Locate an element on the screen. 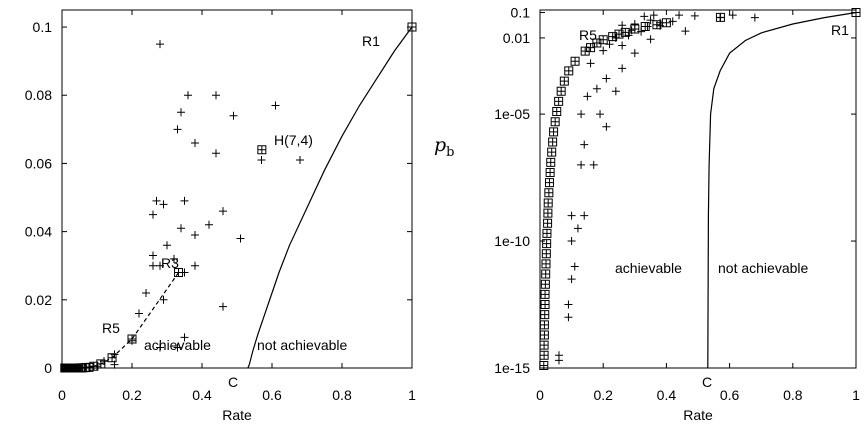  right-y-axis-label: pb is located at coordinates (444, 147).